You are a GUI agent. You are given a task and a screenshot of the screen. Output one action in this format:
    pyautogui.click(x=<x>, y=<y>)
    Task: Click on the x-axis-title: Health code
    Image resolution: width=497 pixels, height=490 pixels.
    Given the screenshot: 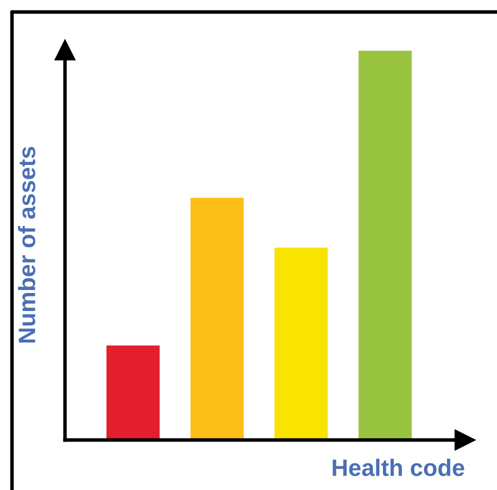 What is the action you would take?
    pyautogui.click(x=398, y=467)
    